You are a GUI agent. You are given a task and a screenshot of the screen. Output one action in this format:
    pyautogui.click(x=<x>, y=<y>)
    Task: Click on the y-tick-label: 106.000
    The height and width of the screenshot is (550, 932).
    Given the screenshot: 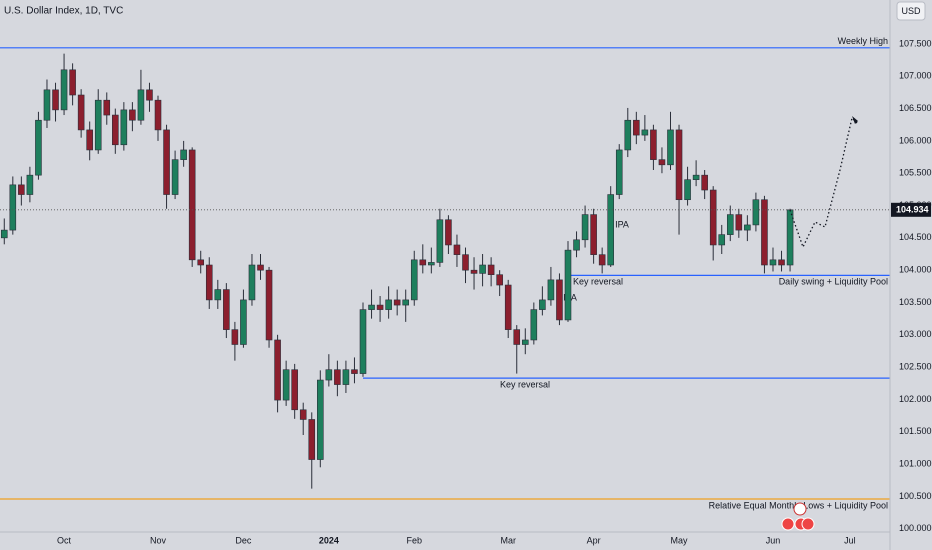 What is the action you would take?
    pyautogui.click(x=915, y=140)
    